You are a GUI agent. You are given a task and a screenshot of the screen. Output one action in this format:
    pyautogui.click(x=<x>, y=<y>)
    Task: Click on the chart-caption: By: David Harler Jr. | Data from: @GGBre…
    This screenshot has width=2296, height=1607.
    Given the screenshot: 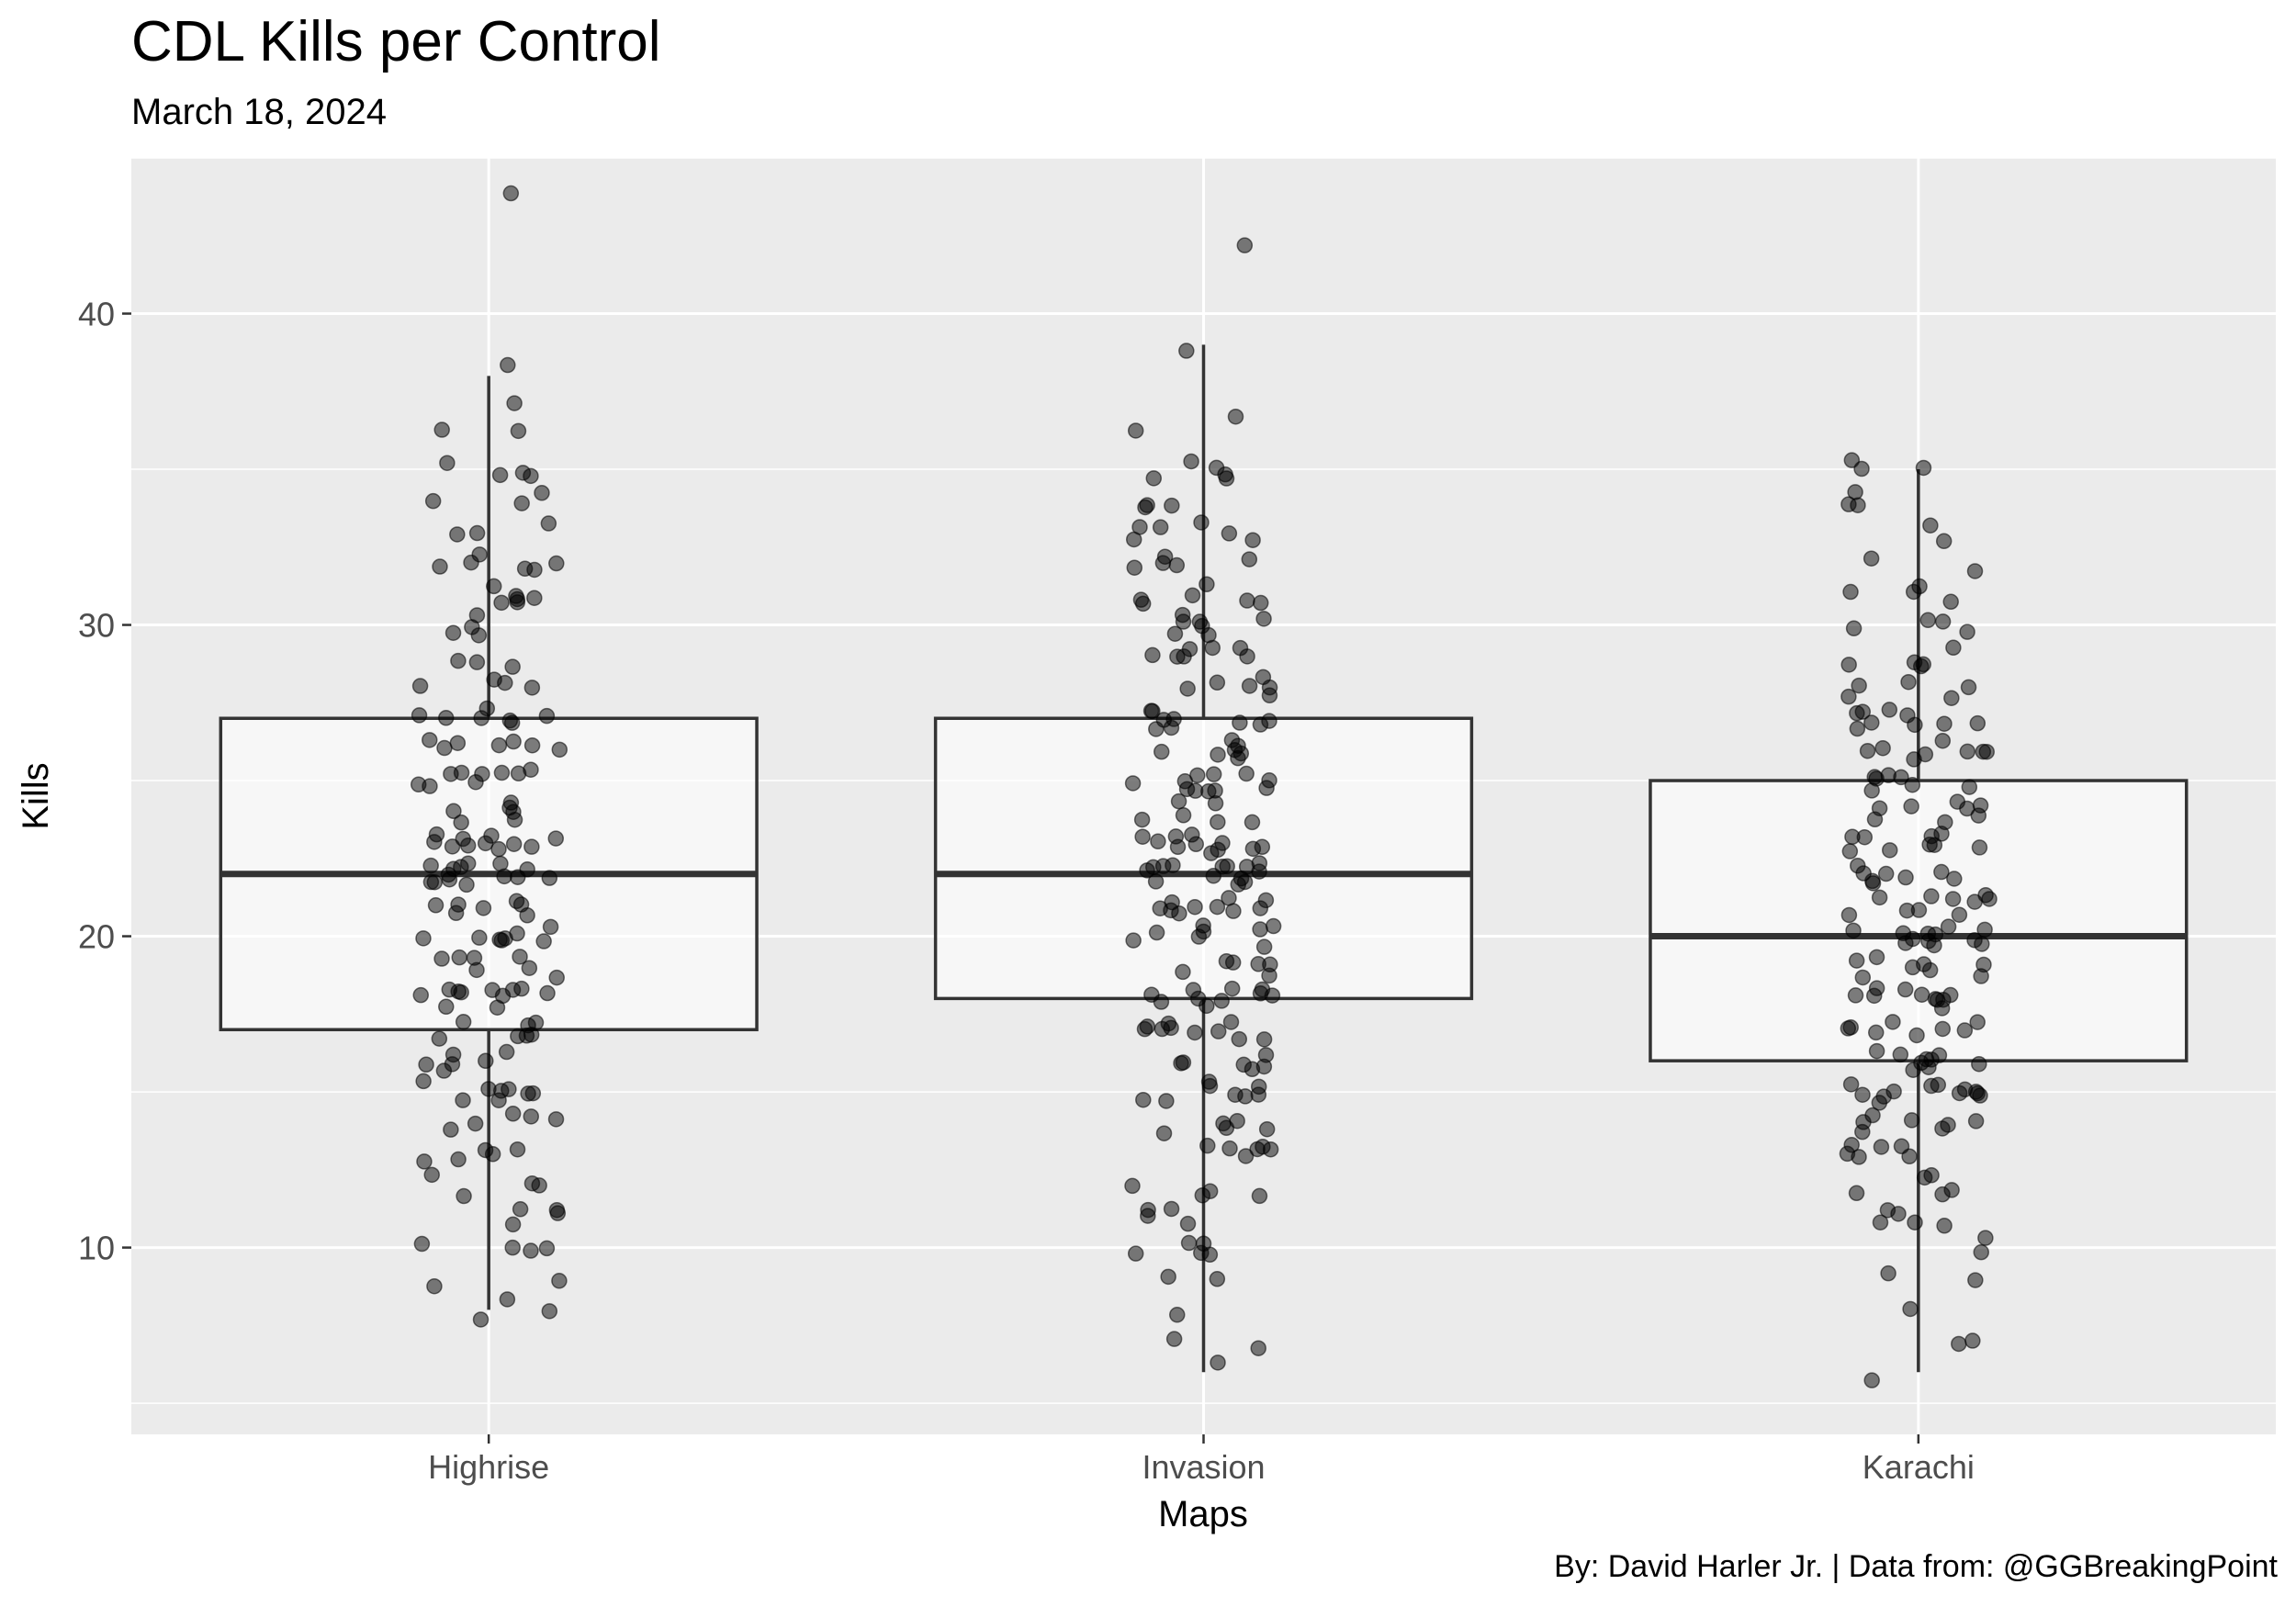 What is the action you would take?
    pyautogui.click(x=1916, y=1566)
    